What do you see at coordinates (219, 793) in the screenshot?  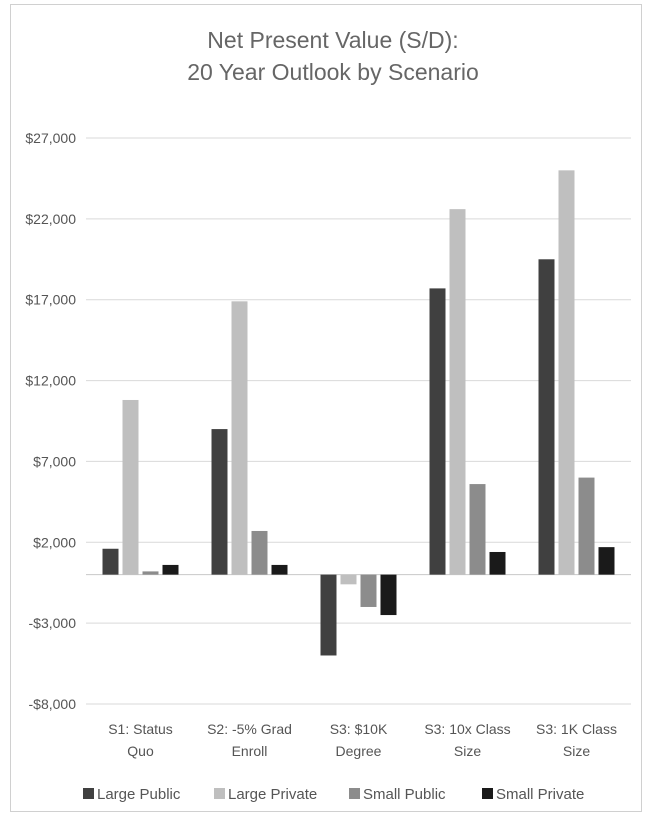 I see `legend-swatch-large-private` at bounding box center [219, 793].